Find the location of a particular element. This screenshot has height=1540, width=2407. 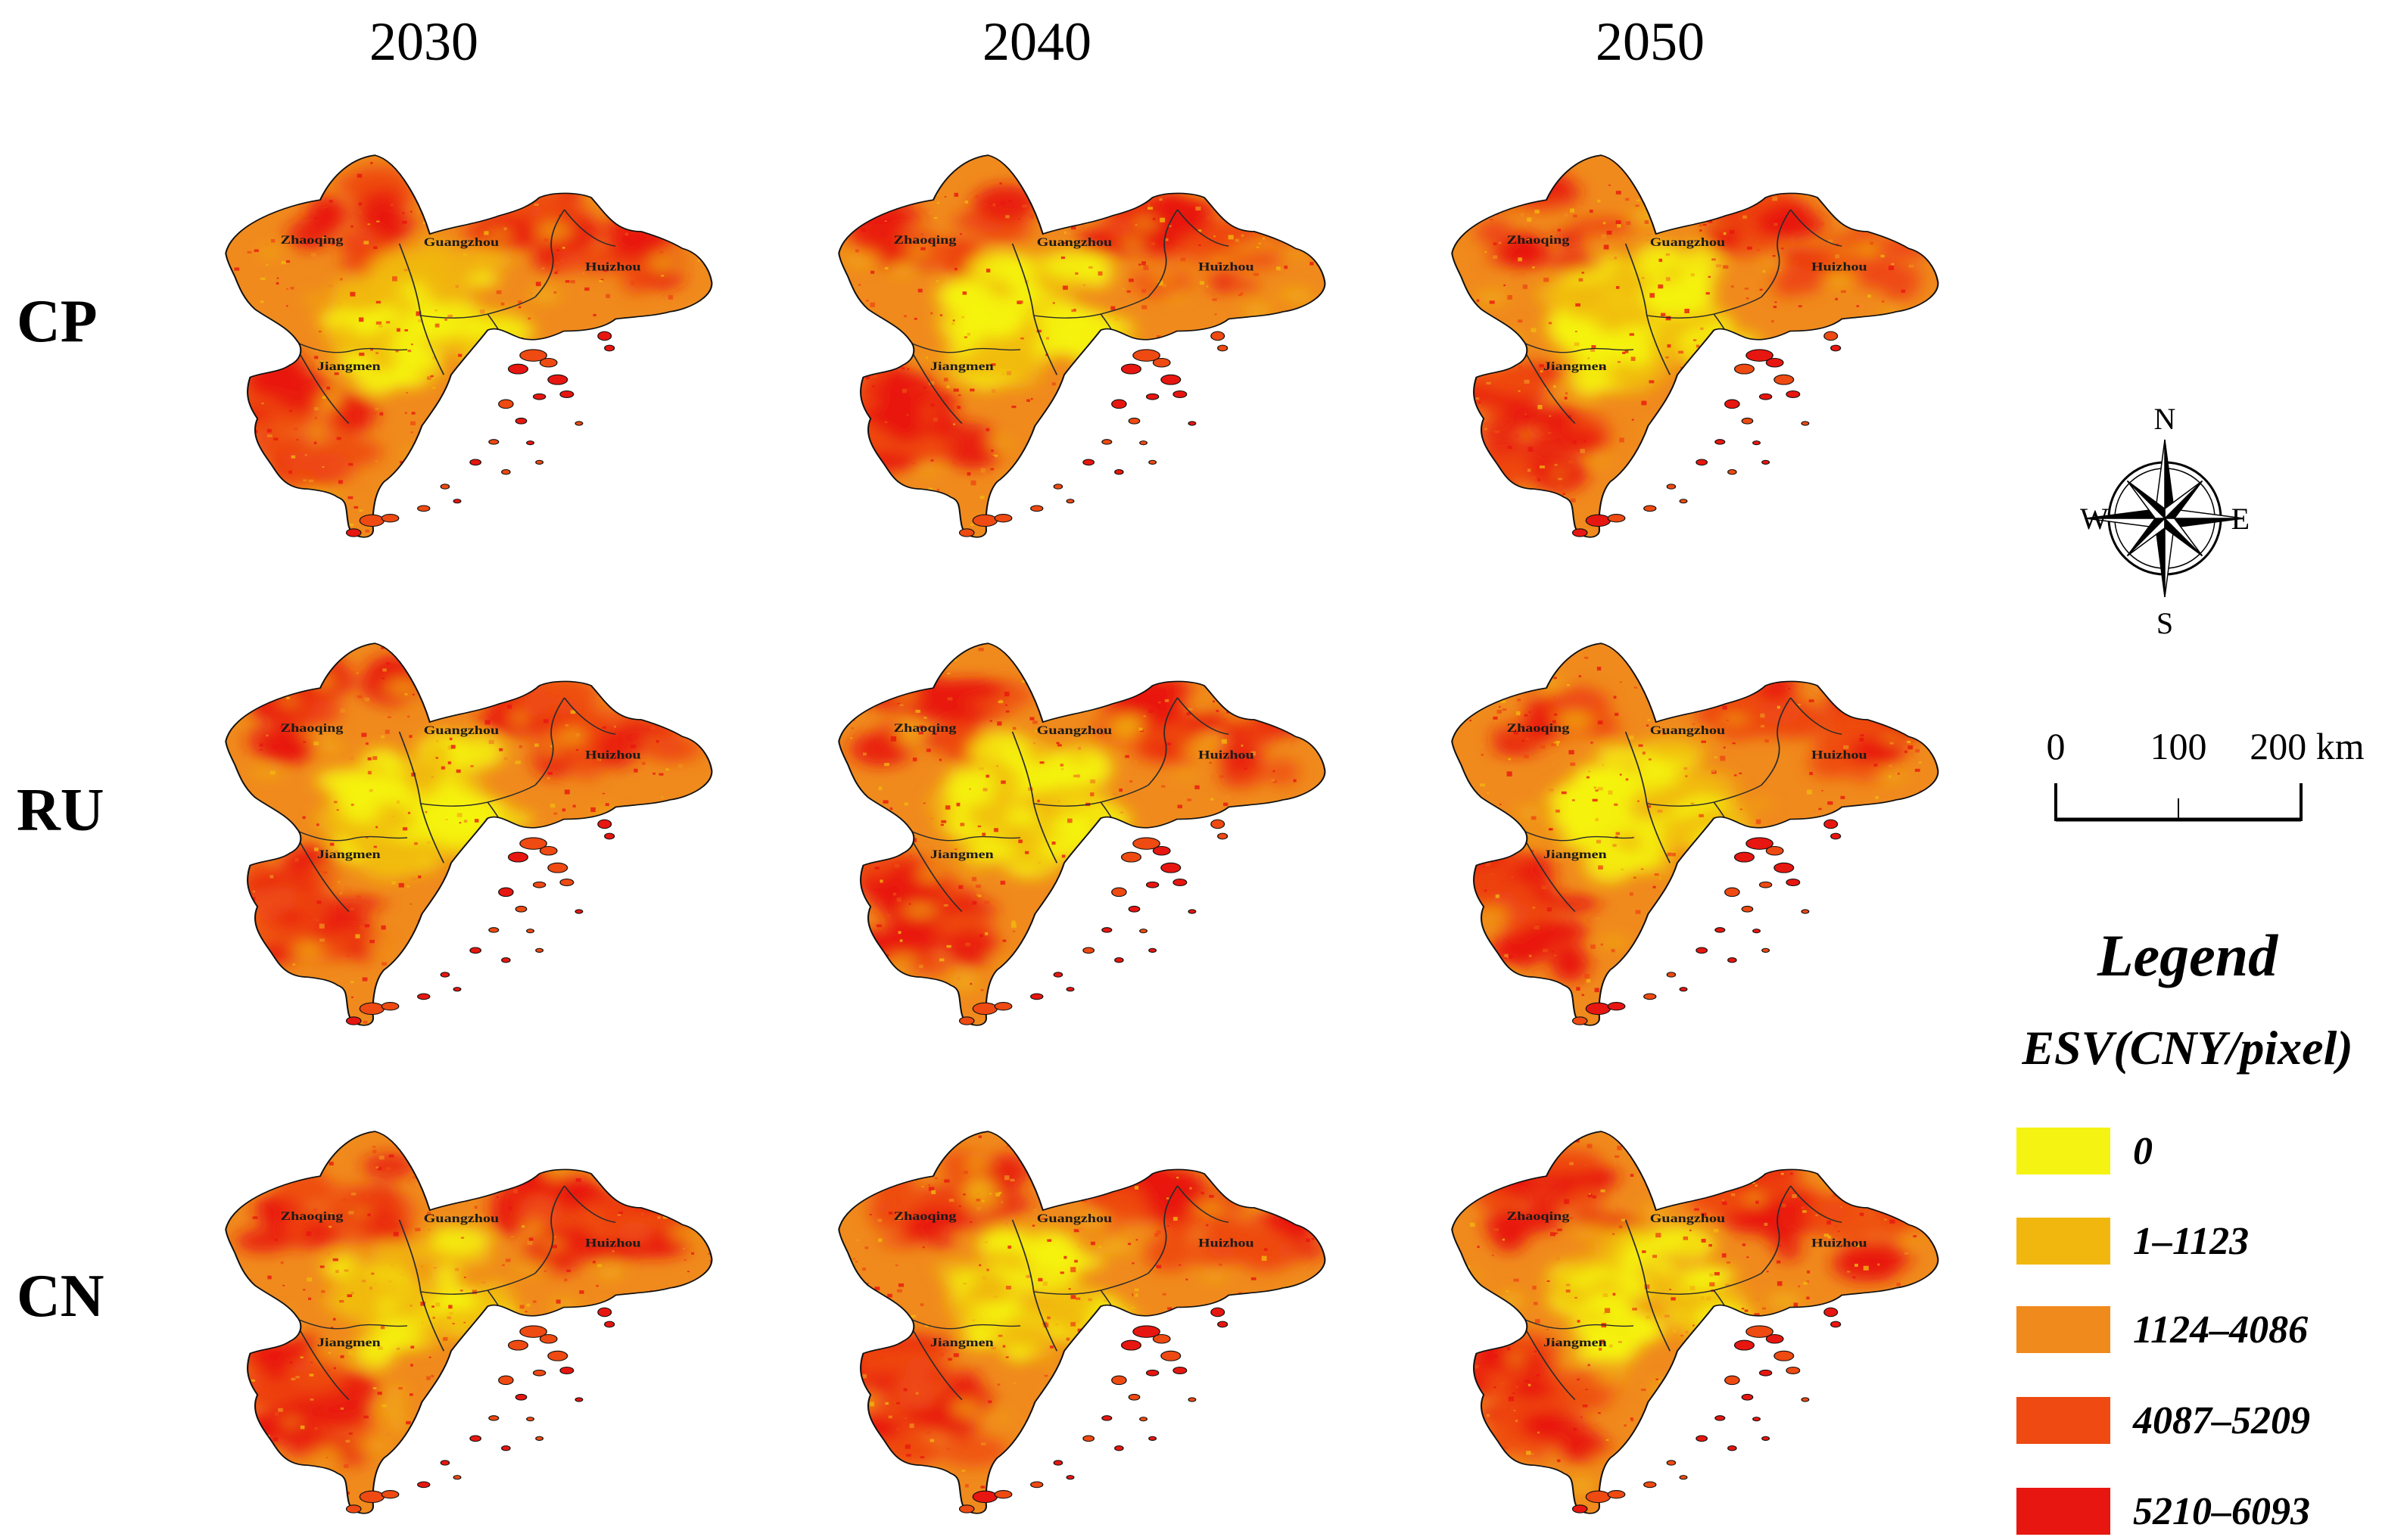

north-arrow: N S E W is located at coordinates (2165, 518).